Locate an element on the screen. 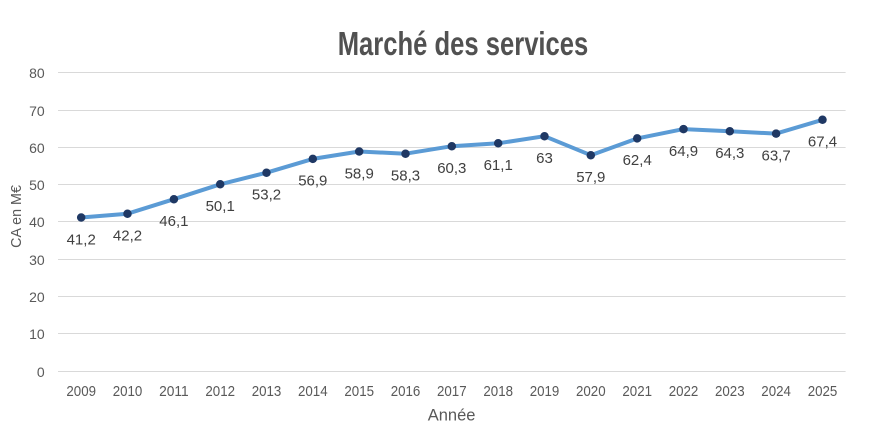 This screenshot has height=435, width=873. svg-text: 41,2 is located at coordinates (81, 239).